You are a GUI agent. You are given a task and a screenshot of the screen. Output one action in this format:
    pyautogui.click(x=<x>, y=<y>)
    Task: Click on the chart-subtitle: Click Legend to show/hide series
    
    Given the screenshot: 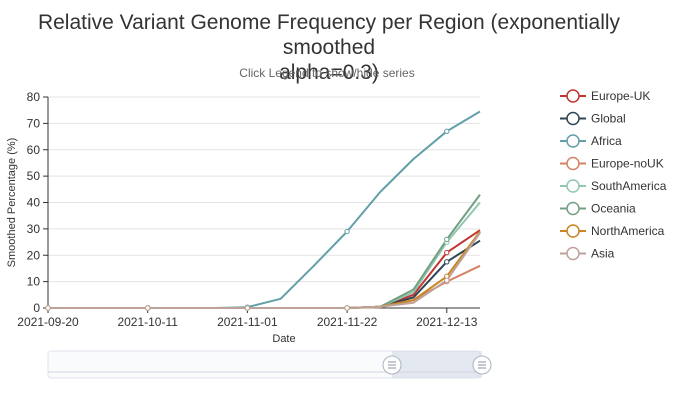 What is the action you would take?
    pyautogui.click(x=327, y=73)
    